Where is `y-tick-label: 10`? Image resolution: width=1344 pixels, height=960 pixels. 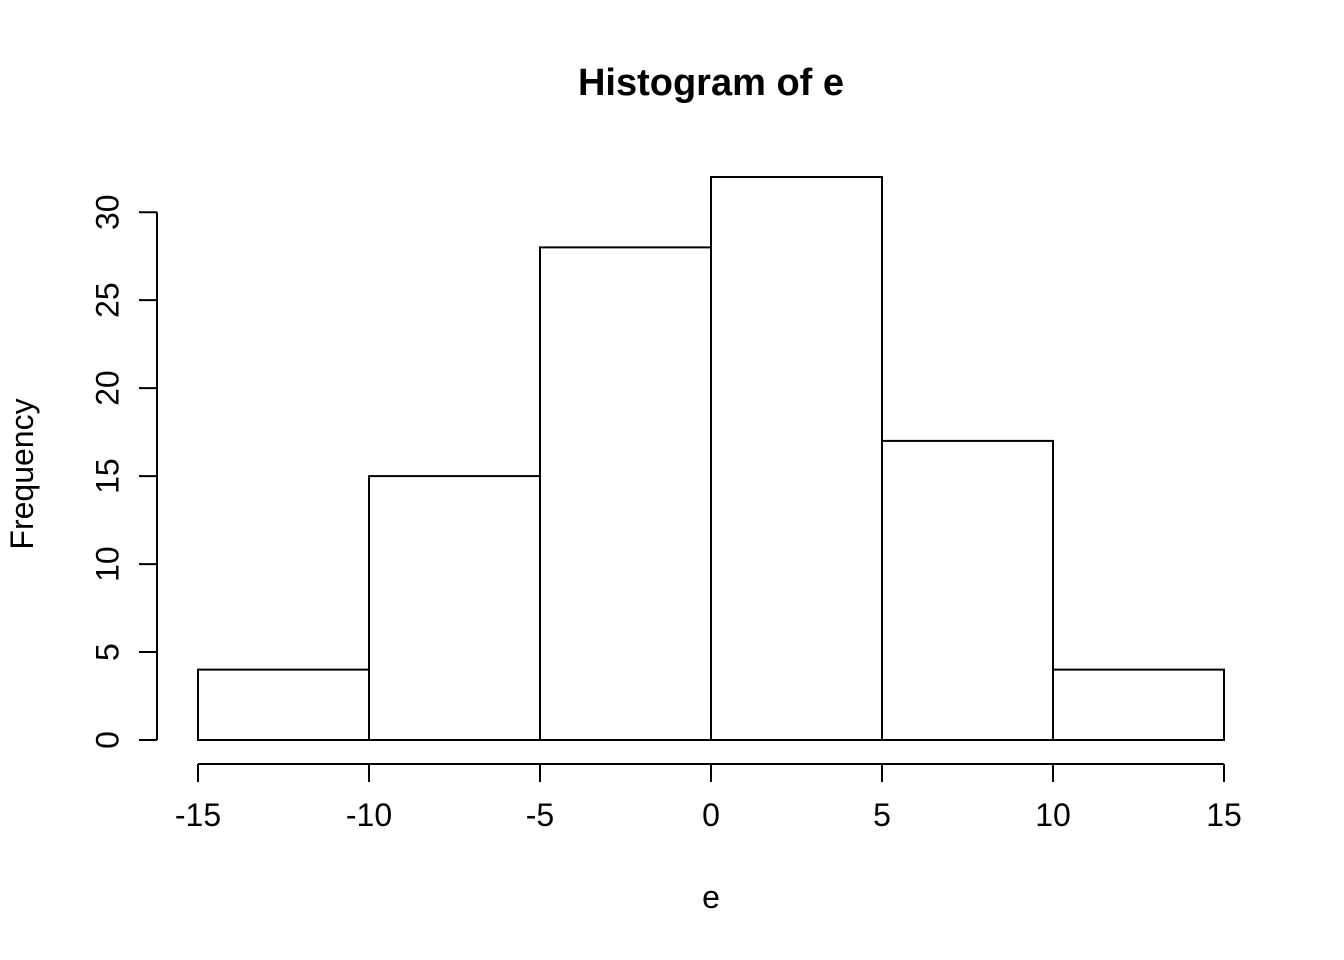
y-tick-label: 10 is located at coordinates (107, 564).